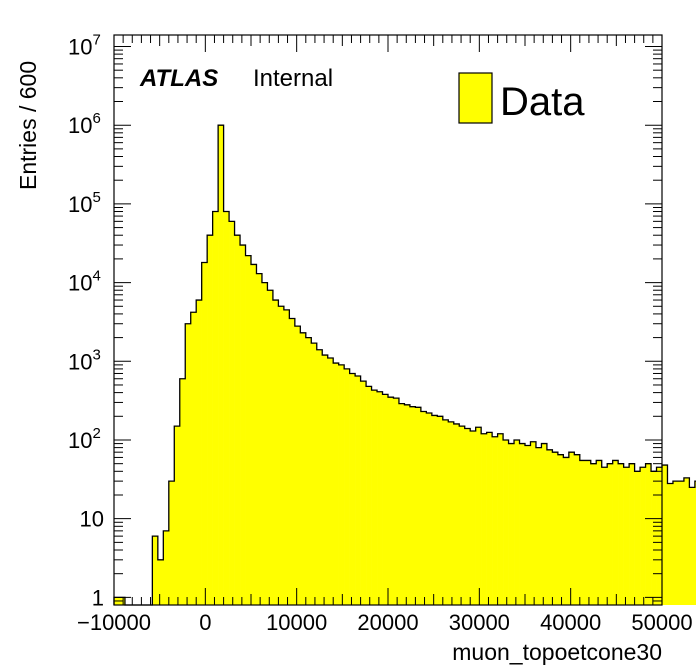 The height and width of the screenshot is (672, 696). What do you see at coordinates (178, 78) in the screenshot?
I see `atlas-label: ATLAS` at bounding box center [178, 78].